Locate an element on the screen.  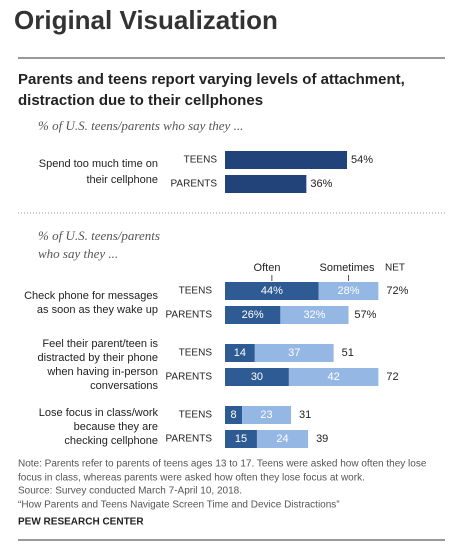
value-label: 37 is located at coordinates (294, 353).